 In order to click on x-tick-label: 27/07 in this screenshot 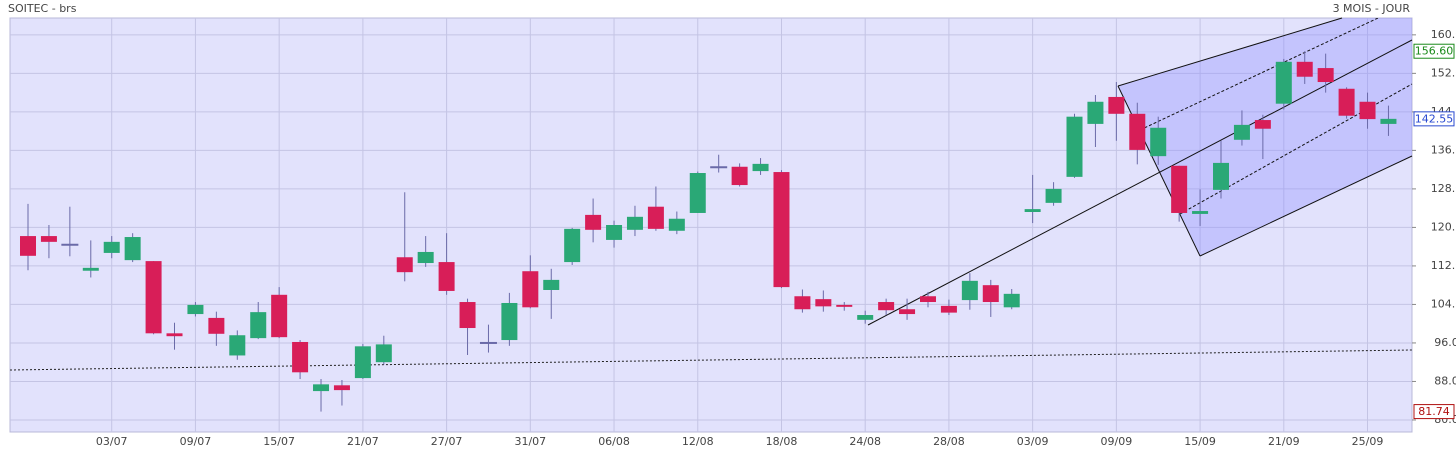, I will do `click(447, 441)`.